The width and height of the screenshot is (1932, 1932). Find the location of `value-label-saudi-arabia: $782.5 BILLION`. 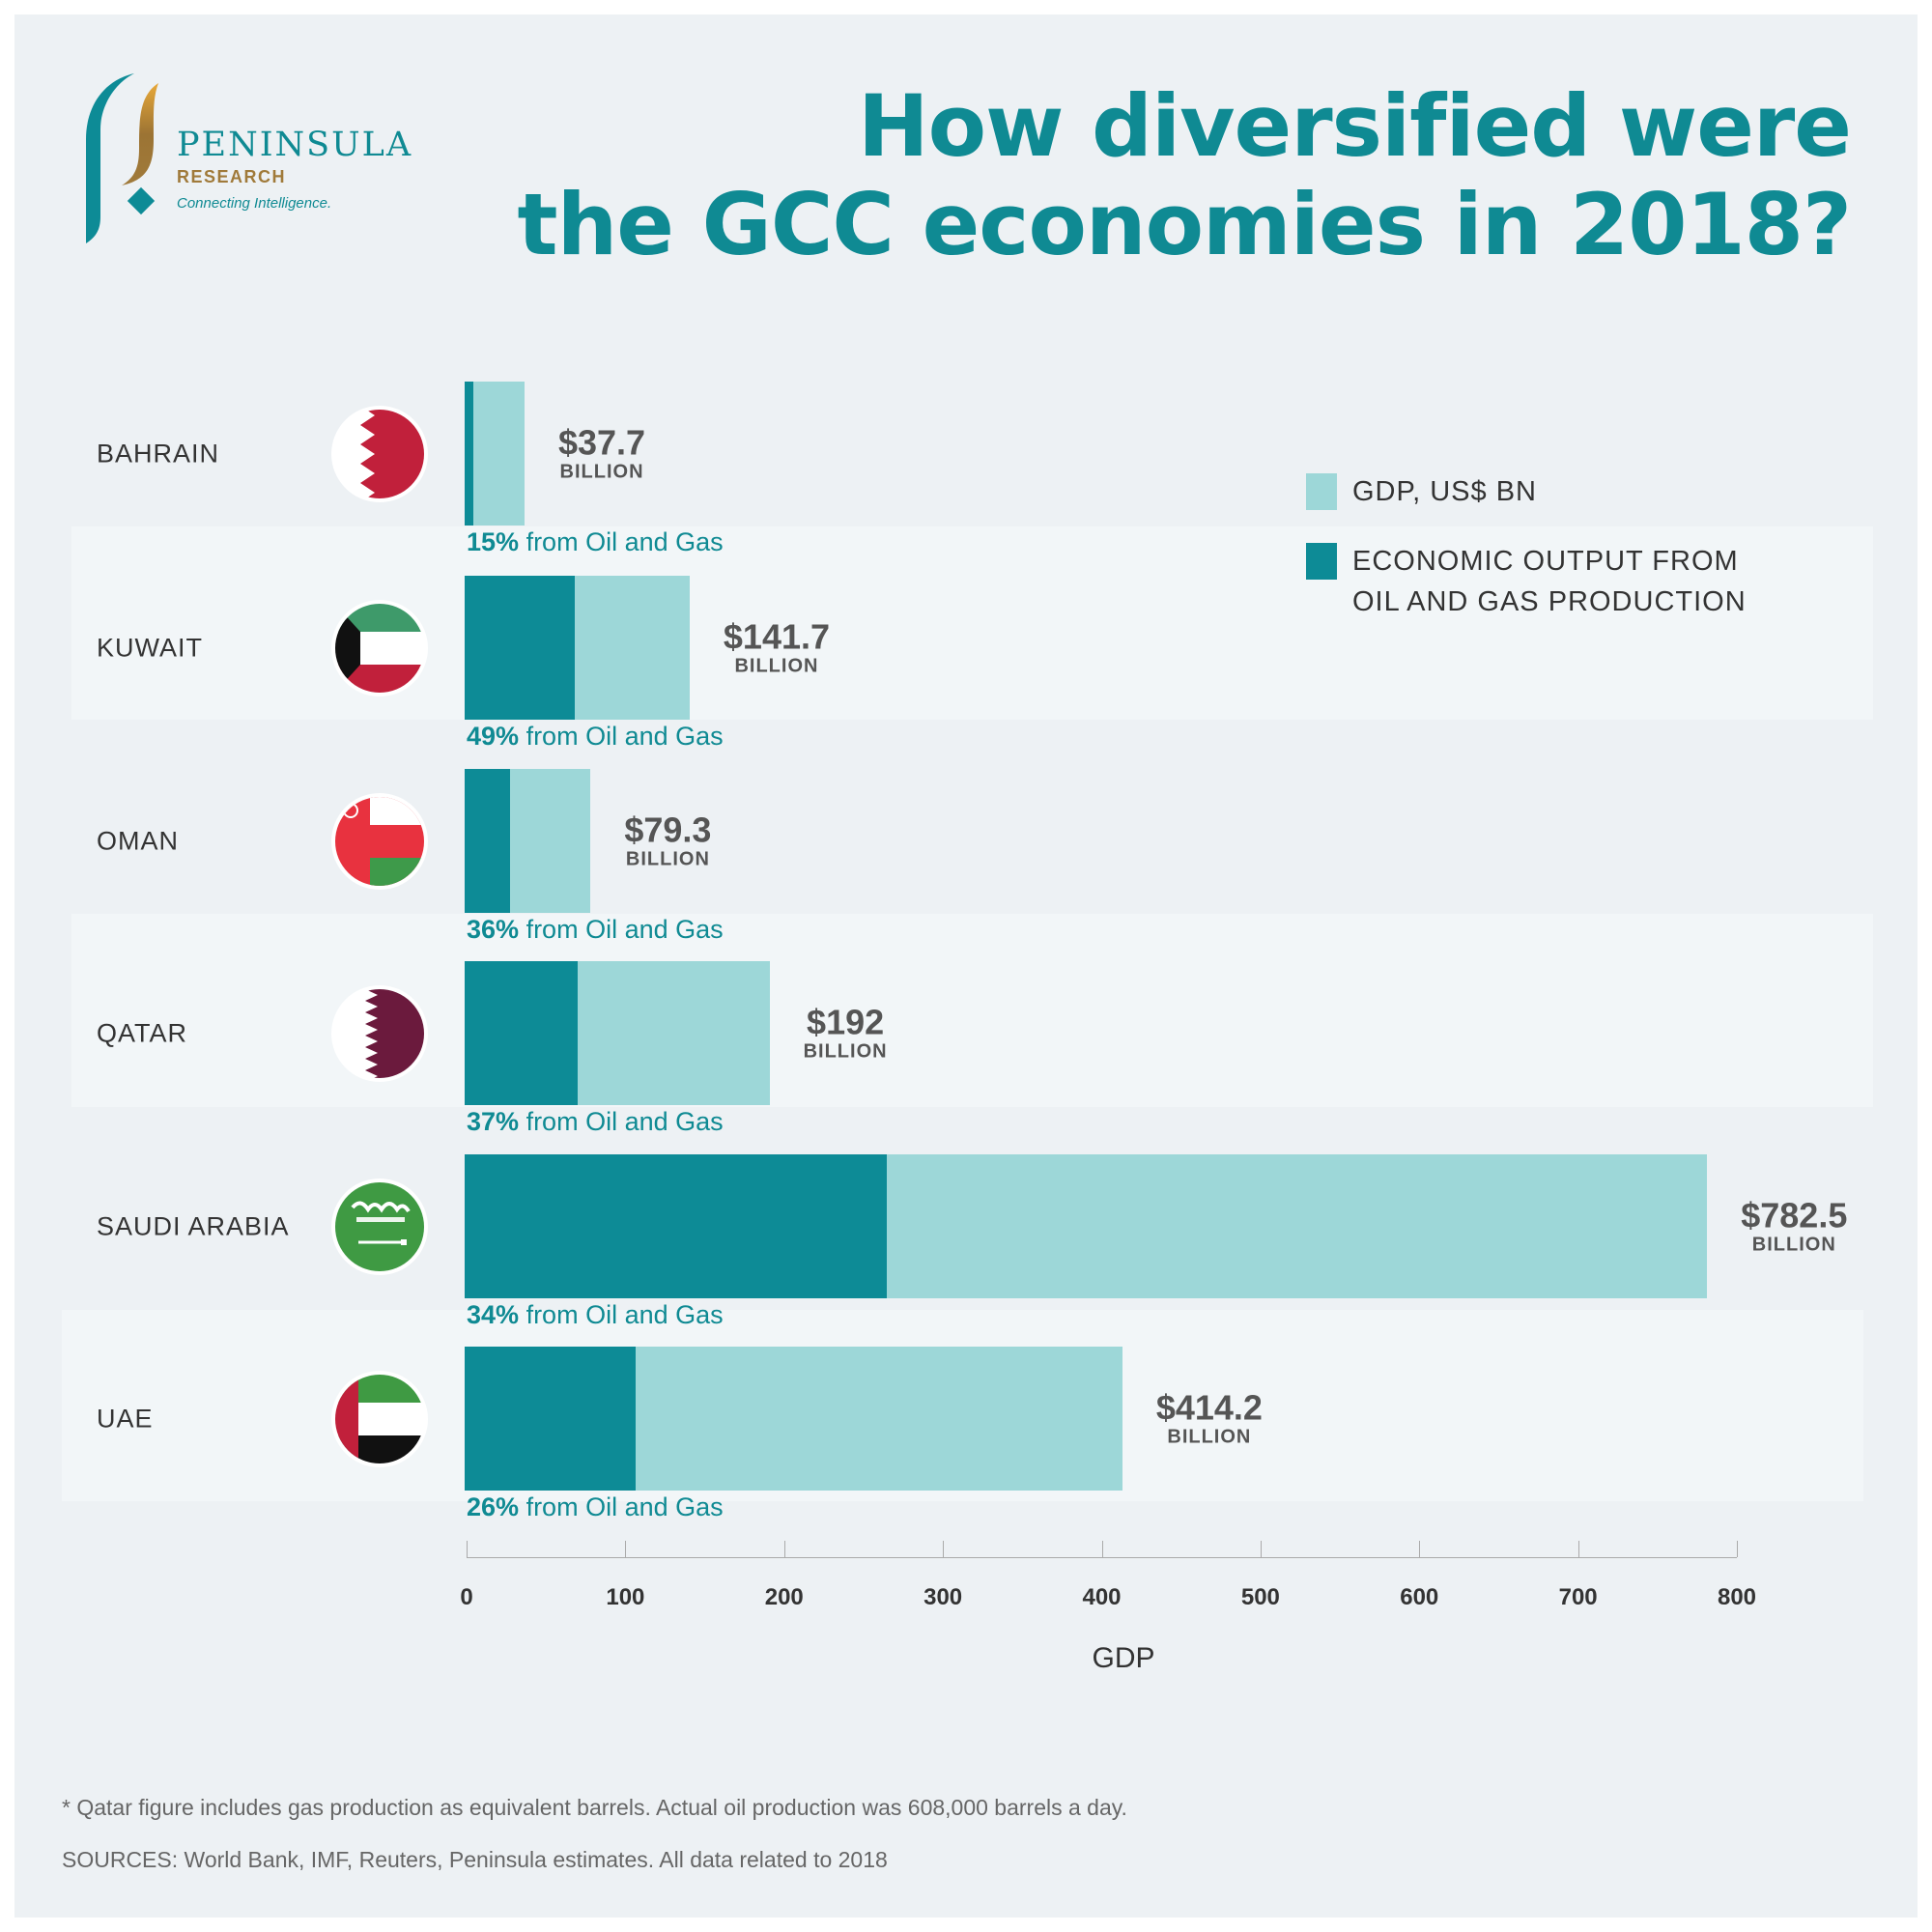

value-label-saudi-arabia: $782.5 BILLION is located at coordinates (1794, 1226).